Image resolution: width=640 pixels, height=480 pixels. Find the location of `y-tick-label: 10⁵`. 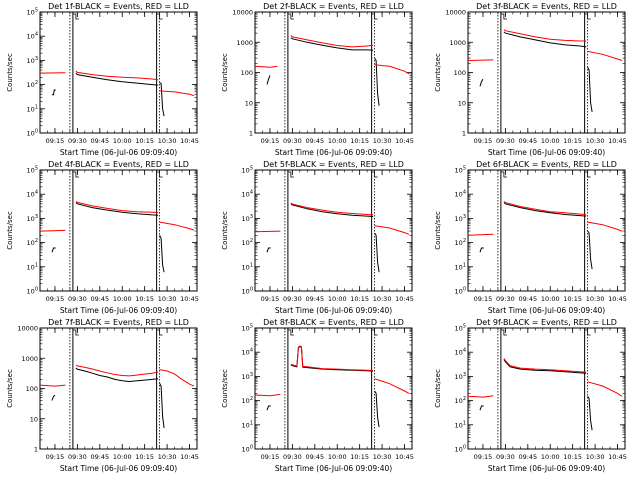

y-tick-label: 10⁵ is located at coordinates (32, 170).